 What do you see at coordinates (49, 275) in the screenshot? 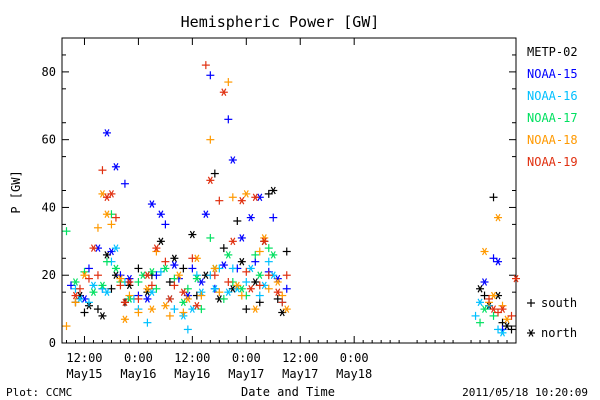
I see `y-tick-label: 20` at bounding box center [49, 275].